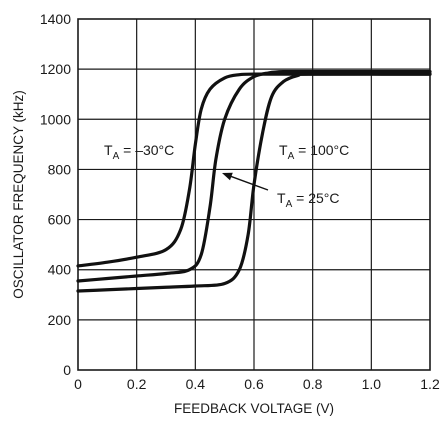  I want to click on y-tick-label: 800, so click(60, 169).